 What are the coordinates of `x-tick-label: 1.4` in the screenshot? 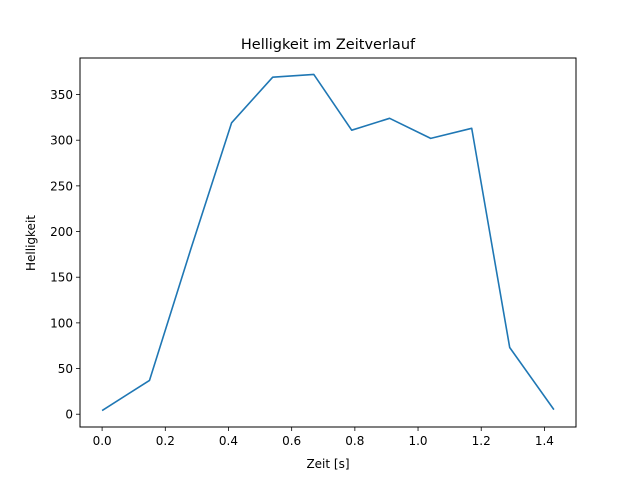 It's located at (544, 441).